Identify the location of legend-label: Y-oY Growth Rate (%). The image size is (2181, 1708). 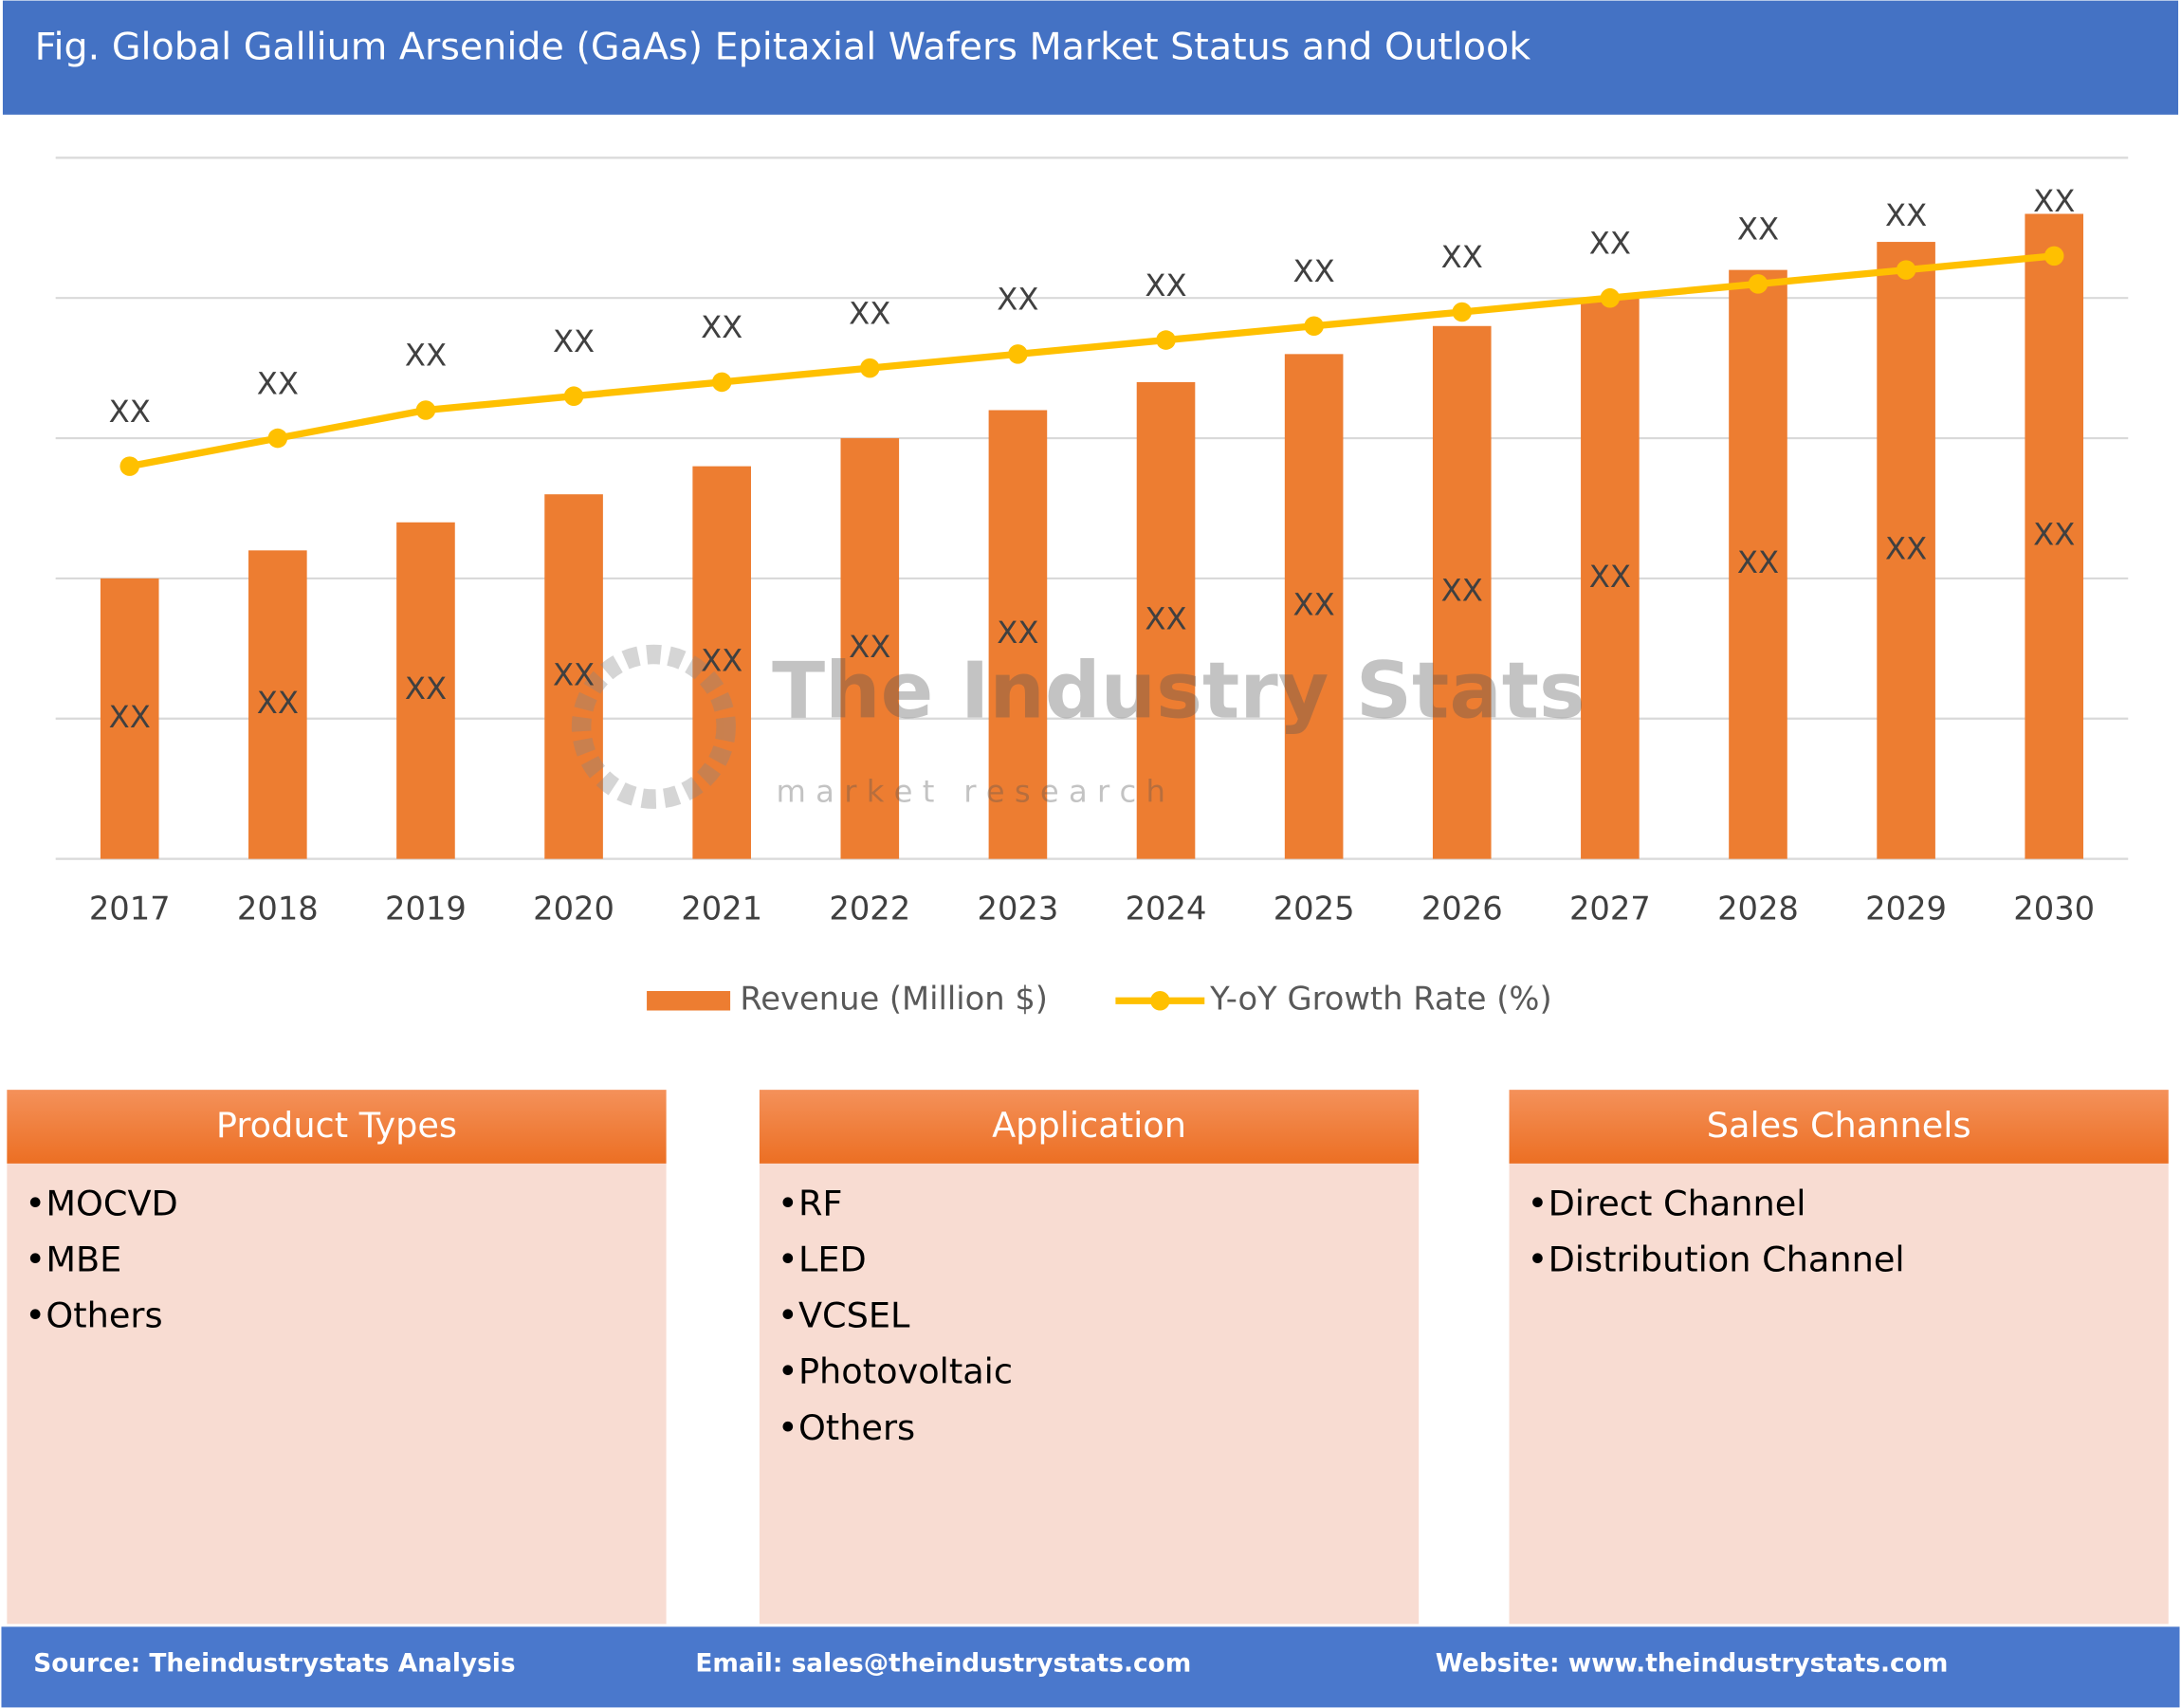
(1380, 999).